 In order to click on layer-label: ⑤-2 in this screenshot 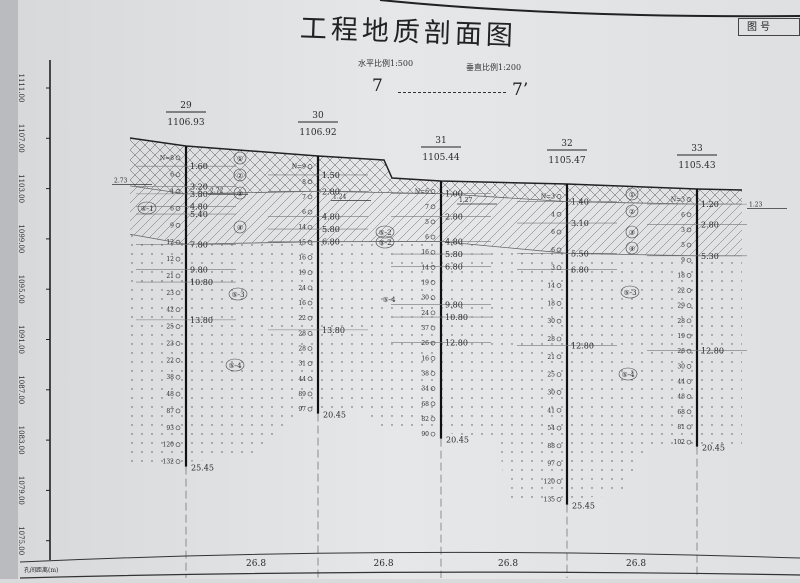, I will do `click(384, 233)`.